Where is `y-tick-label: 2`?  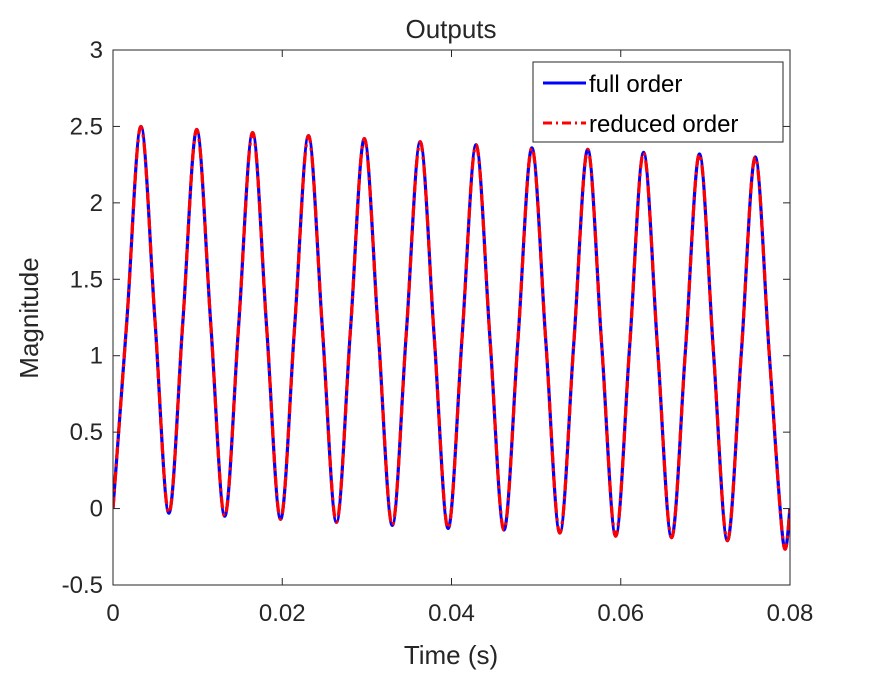
y-tick-label: 2 is located at coordinates (96, 203).